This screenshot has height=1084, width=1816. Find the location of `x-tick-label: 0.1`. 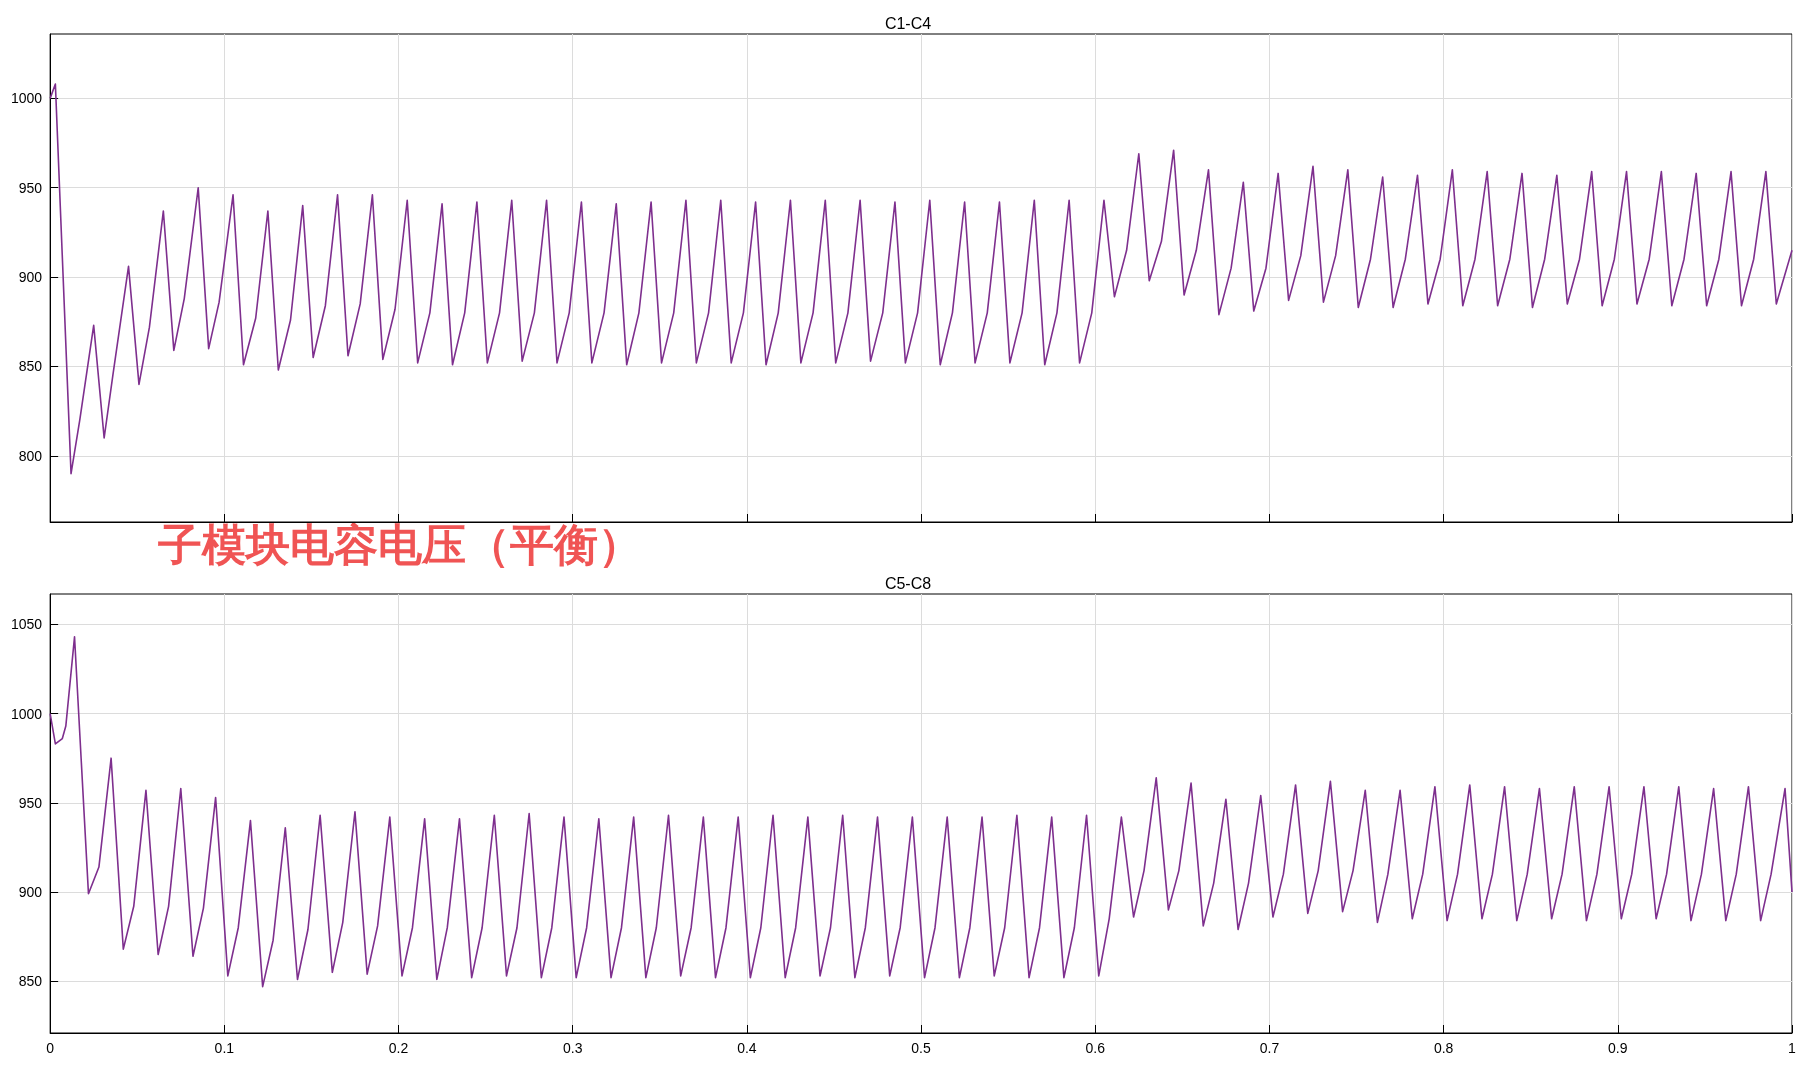

x-tick-label: 0.1 is located at coordinates (224, 1048).